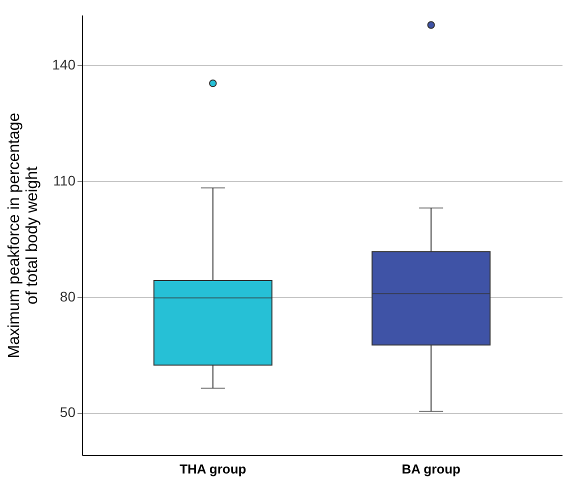 The width and height of the screenshot is (587, 481). Describe the element at coordinates (24, 235) in the screenshot. I see `y-axis-title: Maximum peakforce in percentage of total body weight` at that location.